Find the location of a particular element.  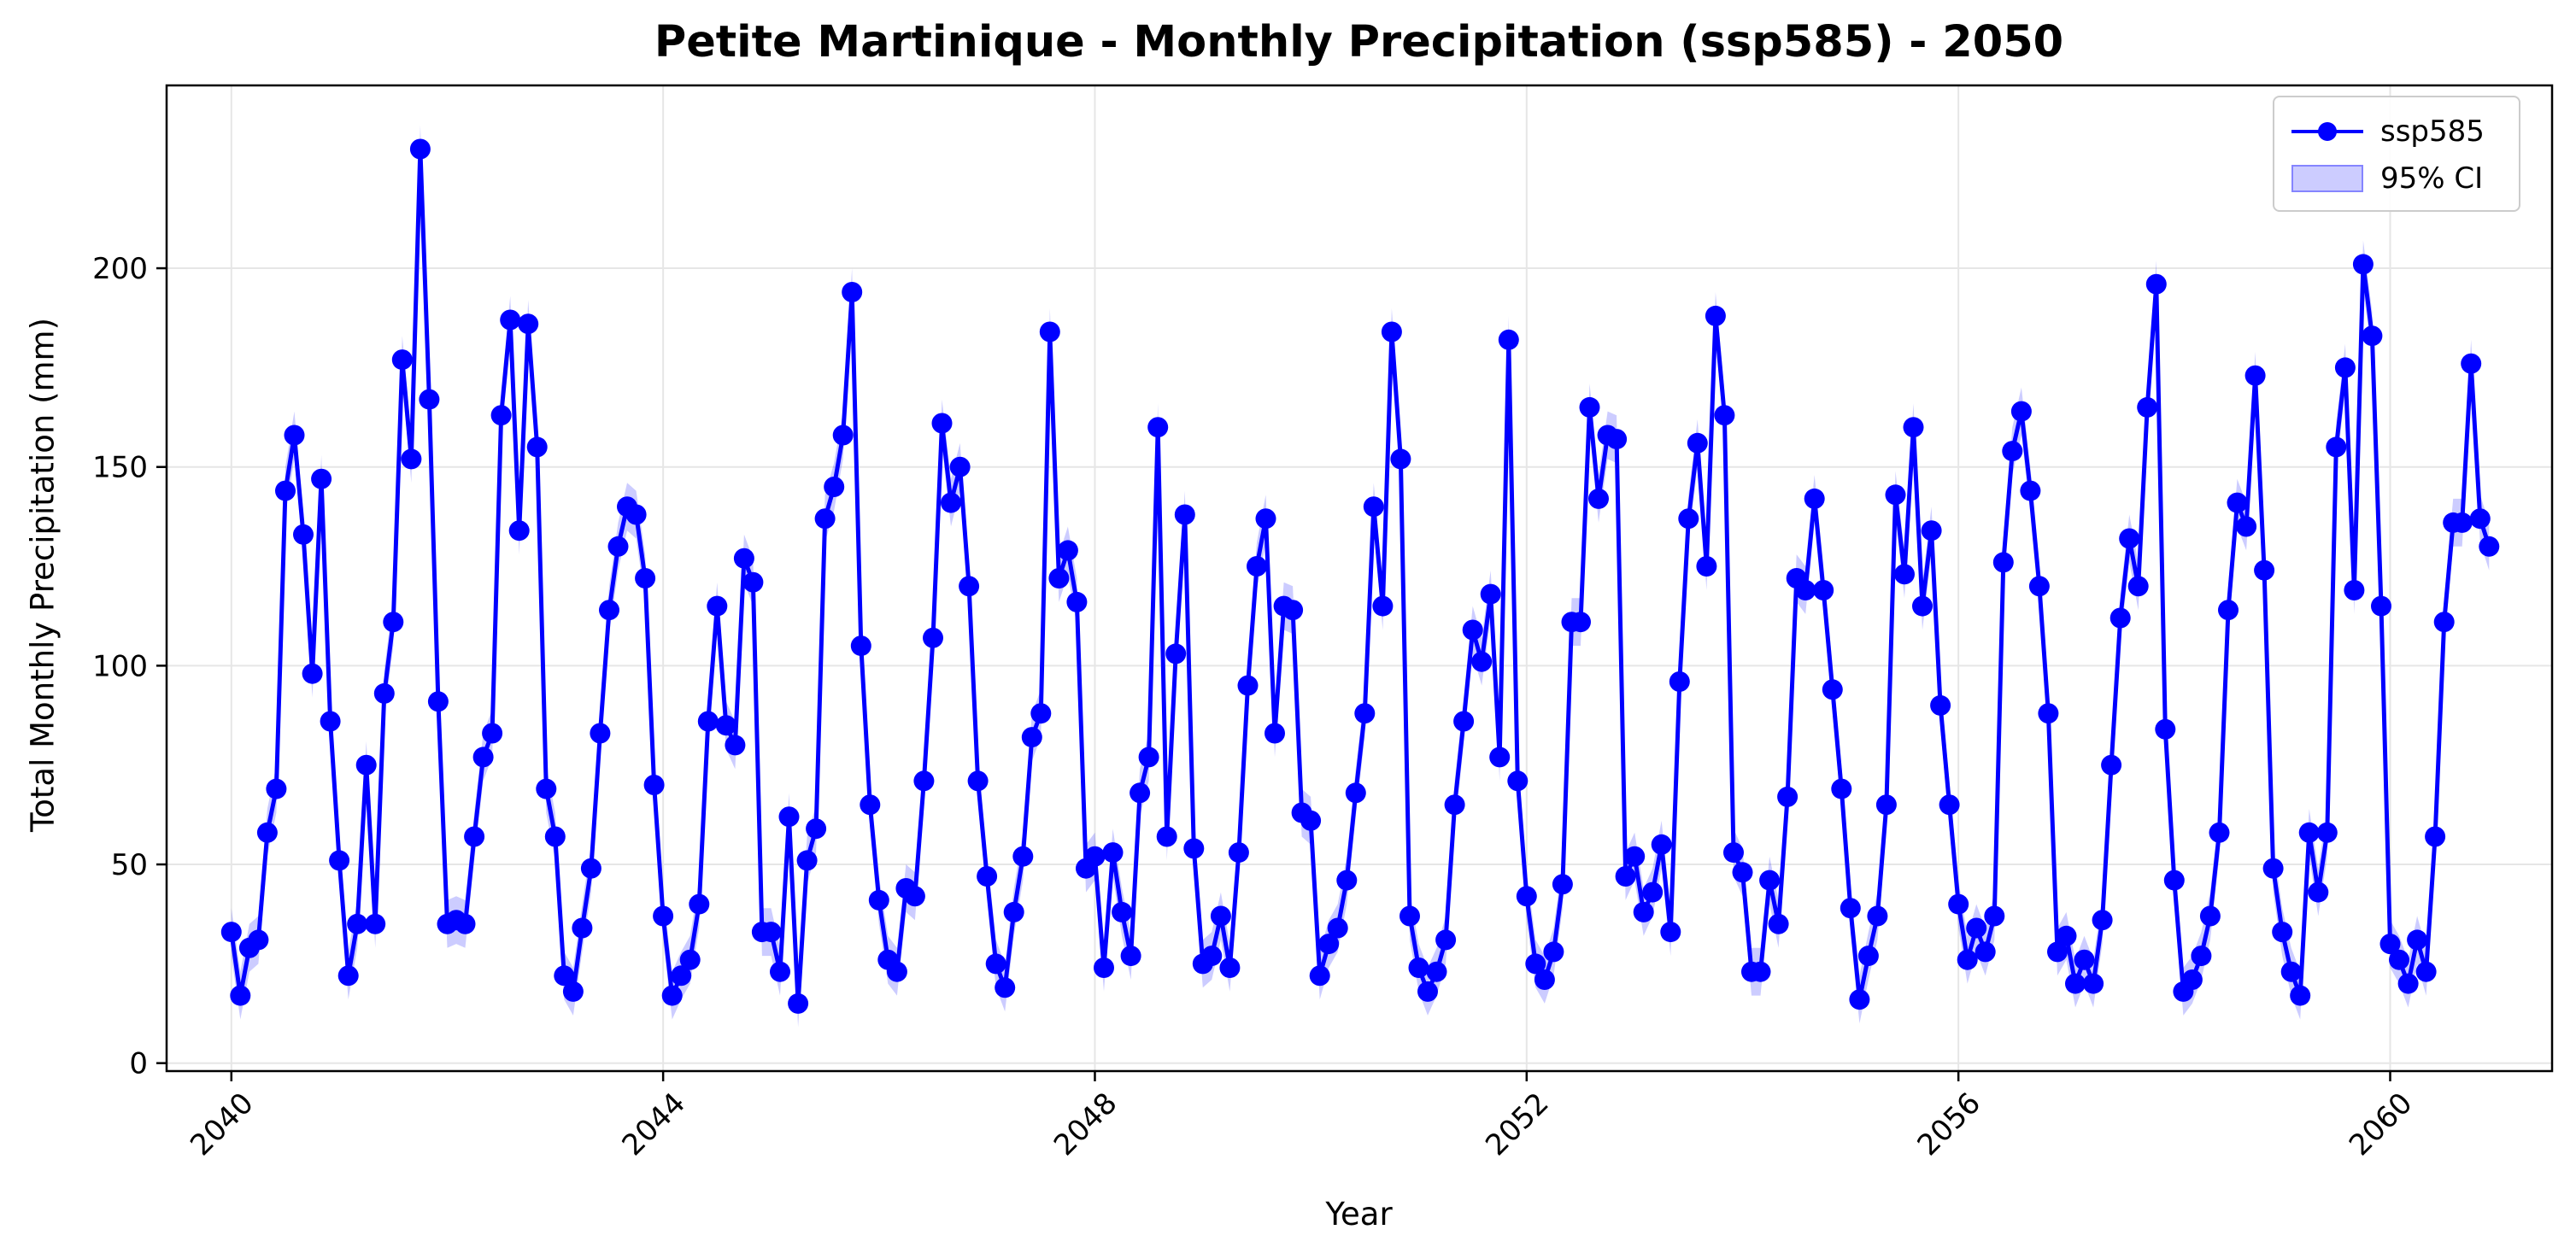

x-tick-label: 2044 is located at coordinates (654, 1124).